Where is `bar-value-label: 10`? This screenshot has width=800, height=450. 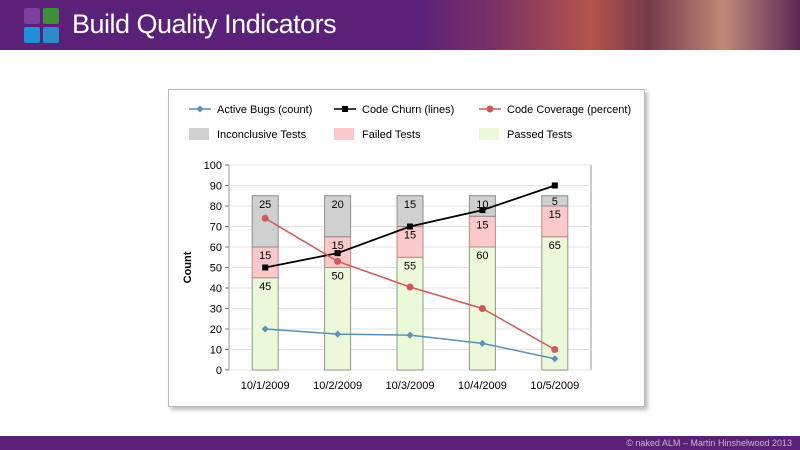
bar-value-label: 10 is located at coordinates (482, 205).